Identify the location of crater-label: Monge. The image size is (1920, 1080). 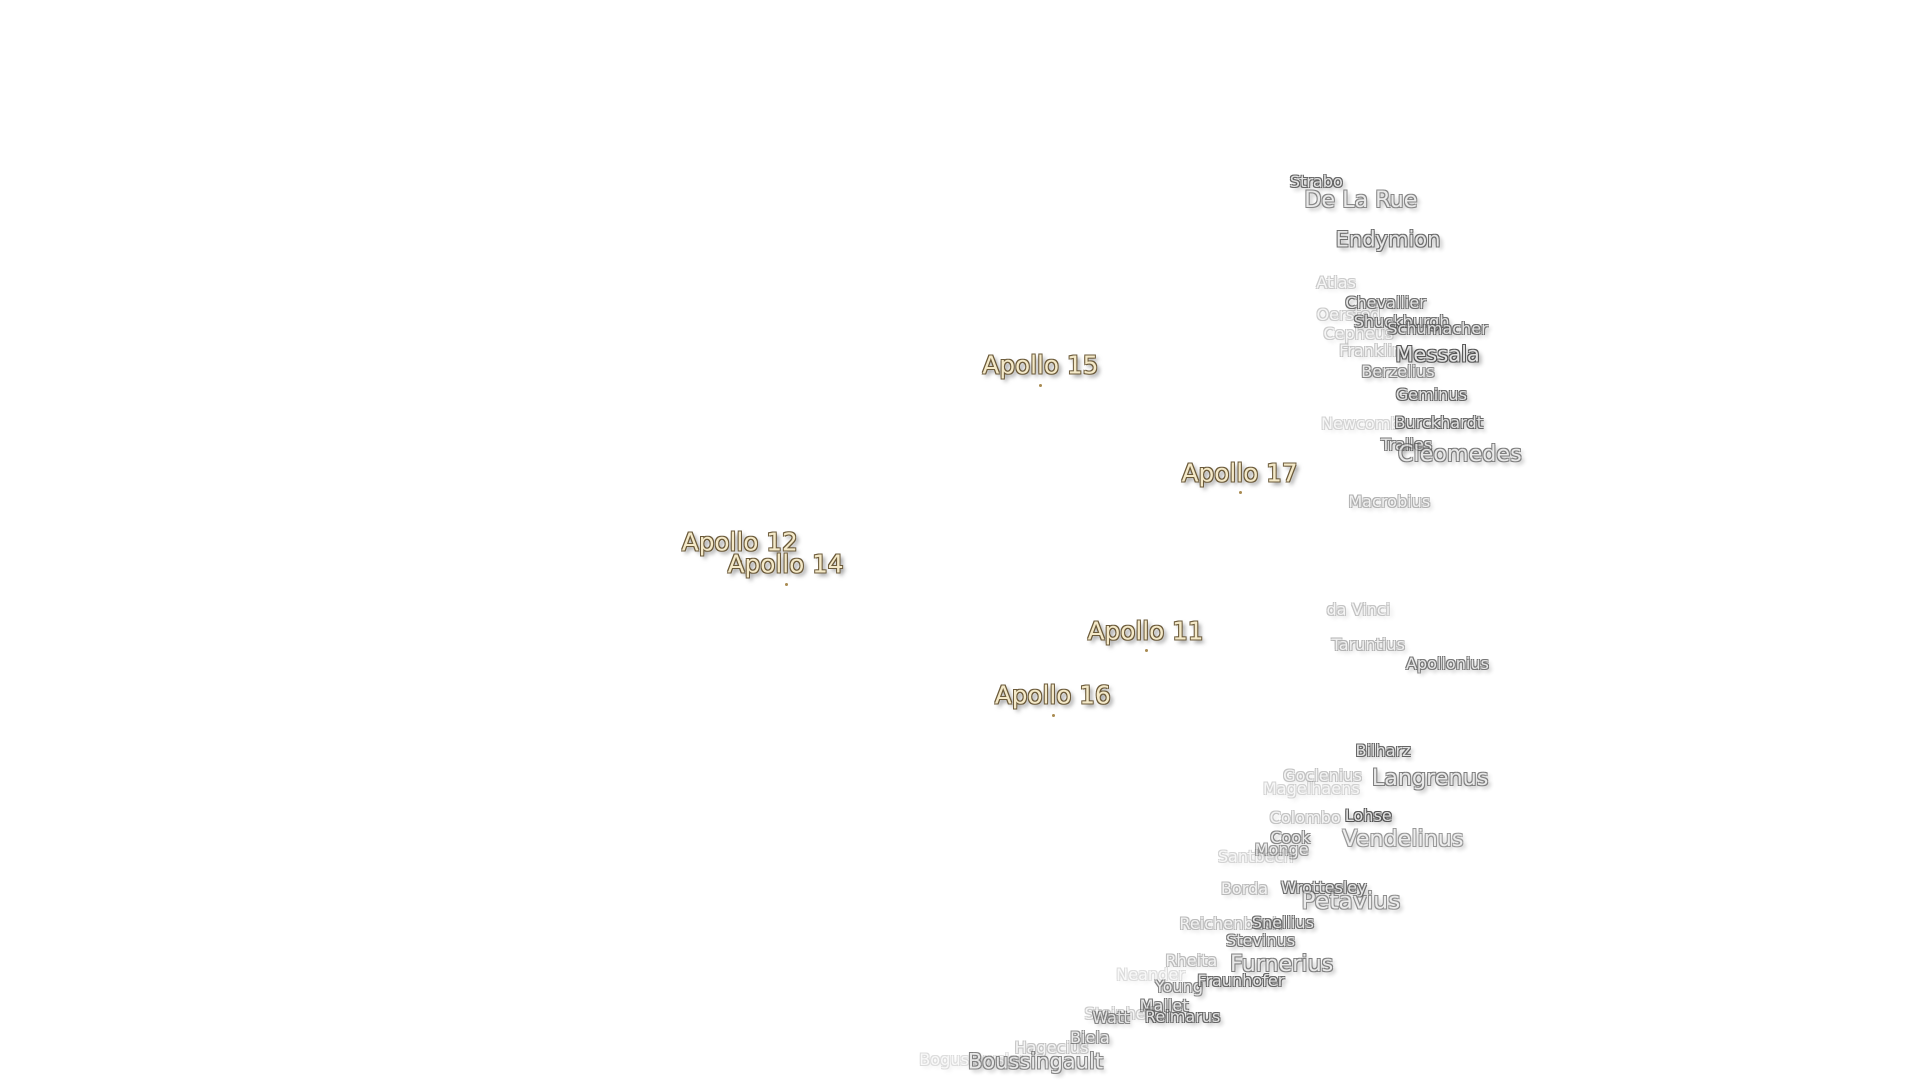
(1281, 849).